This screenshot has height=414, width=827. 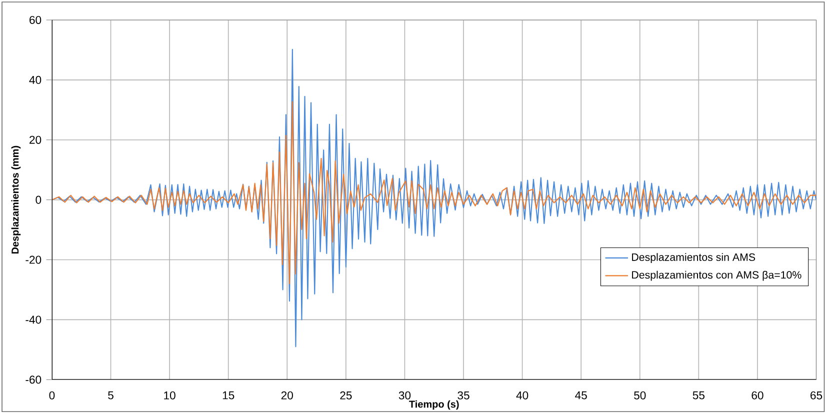 What do you see at coordinates (35, 80) in the screenshot?
I see `y-tick-label: 40` at bounding box center [35, 80].